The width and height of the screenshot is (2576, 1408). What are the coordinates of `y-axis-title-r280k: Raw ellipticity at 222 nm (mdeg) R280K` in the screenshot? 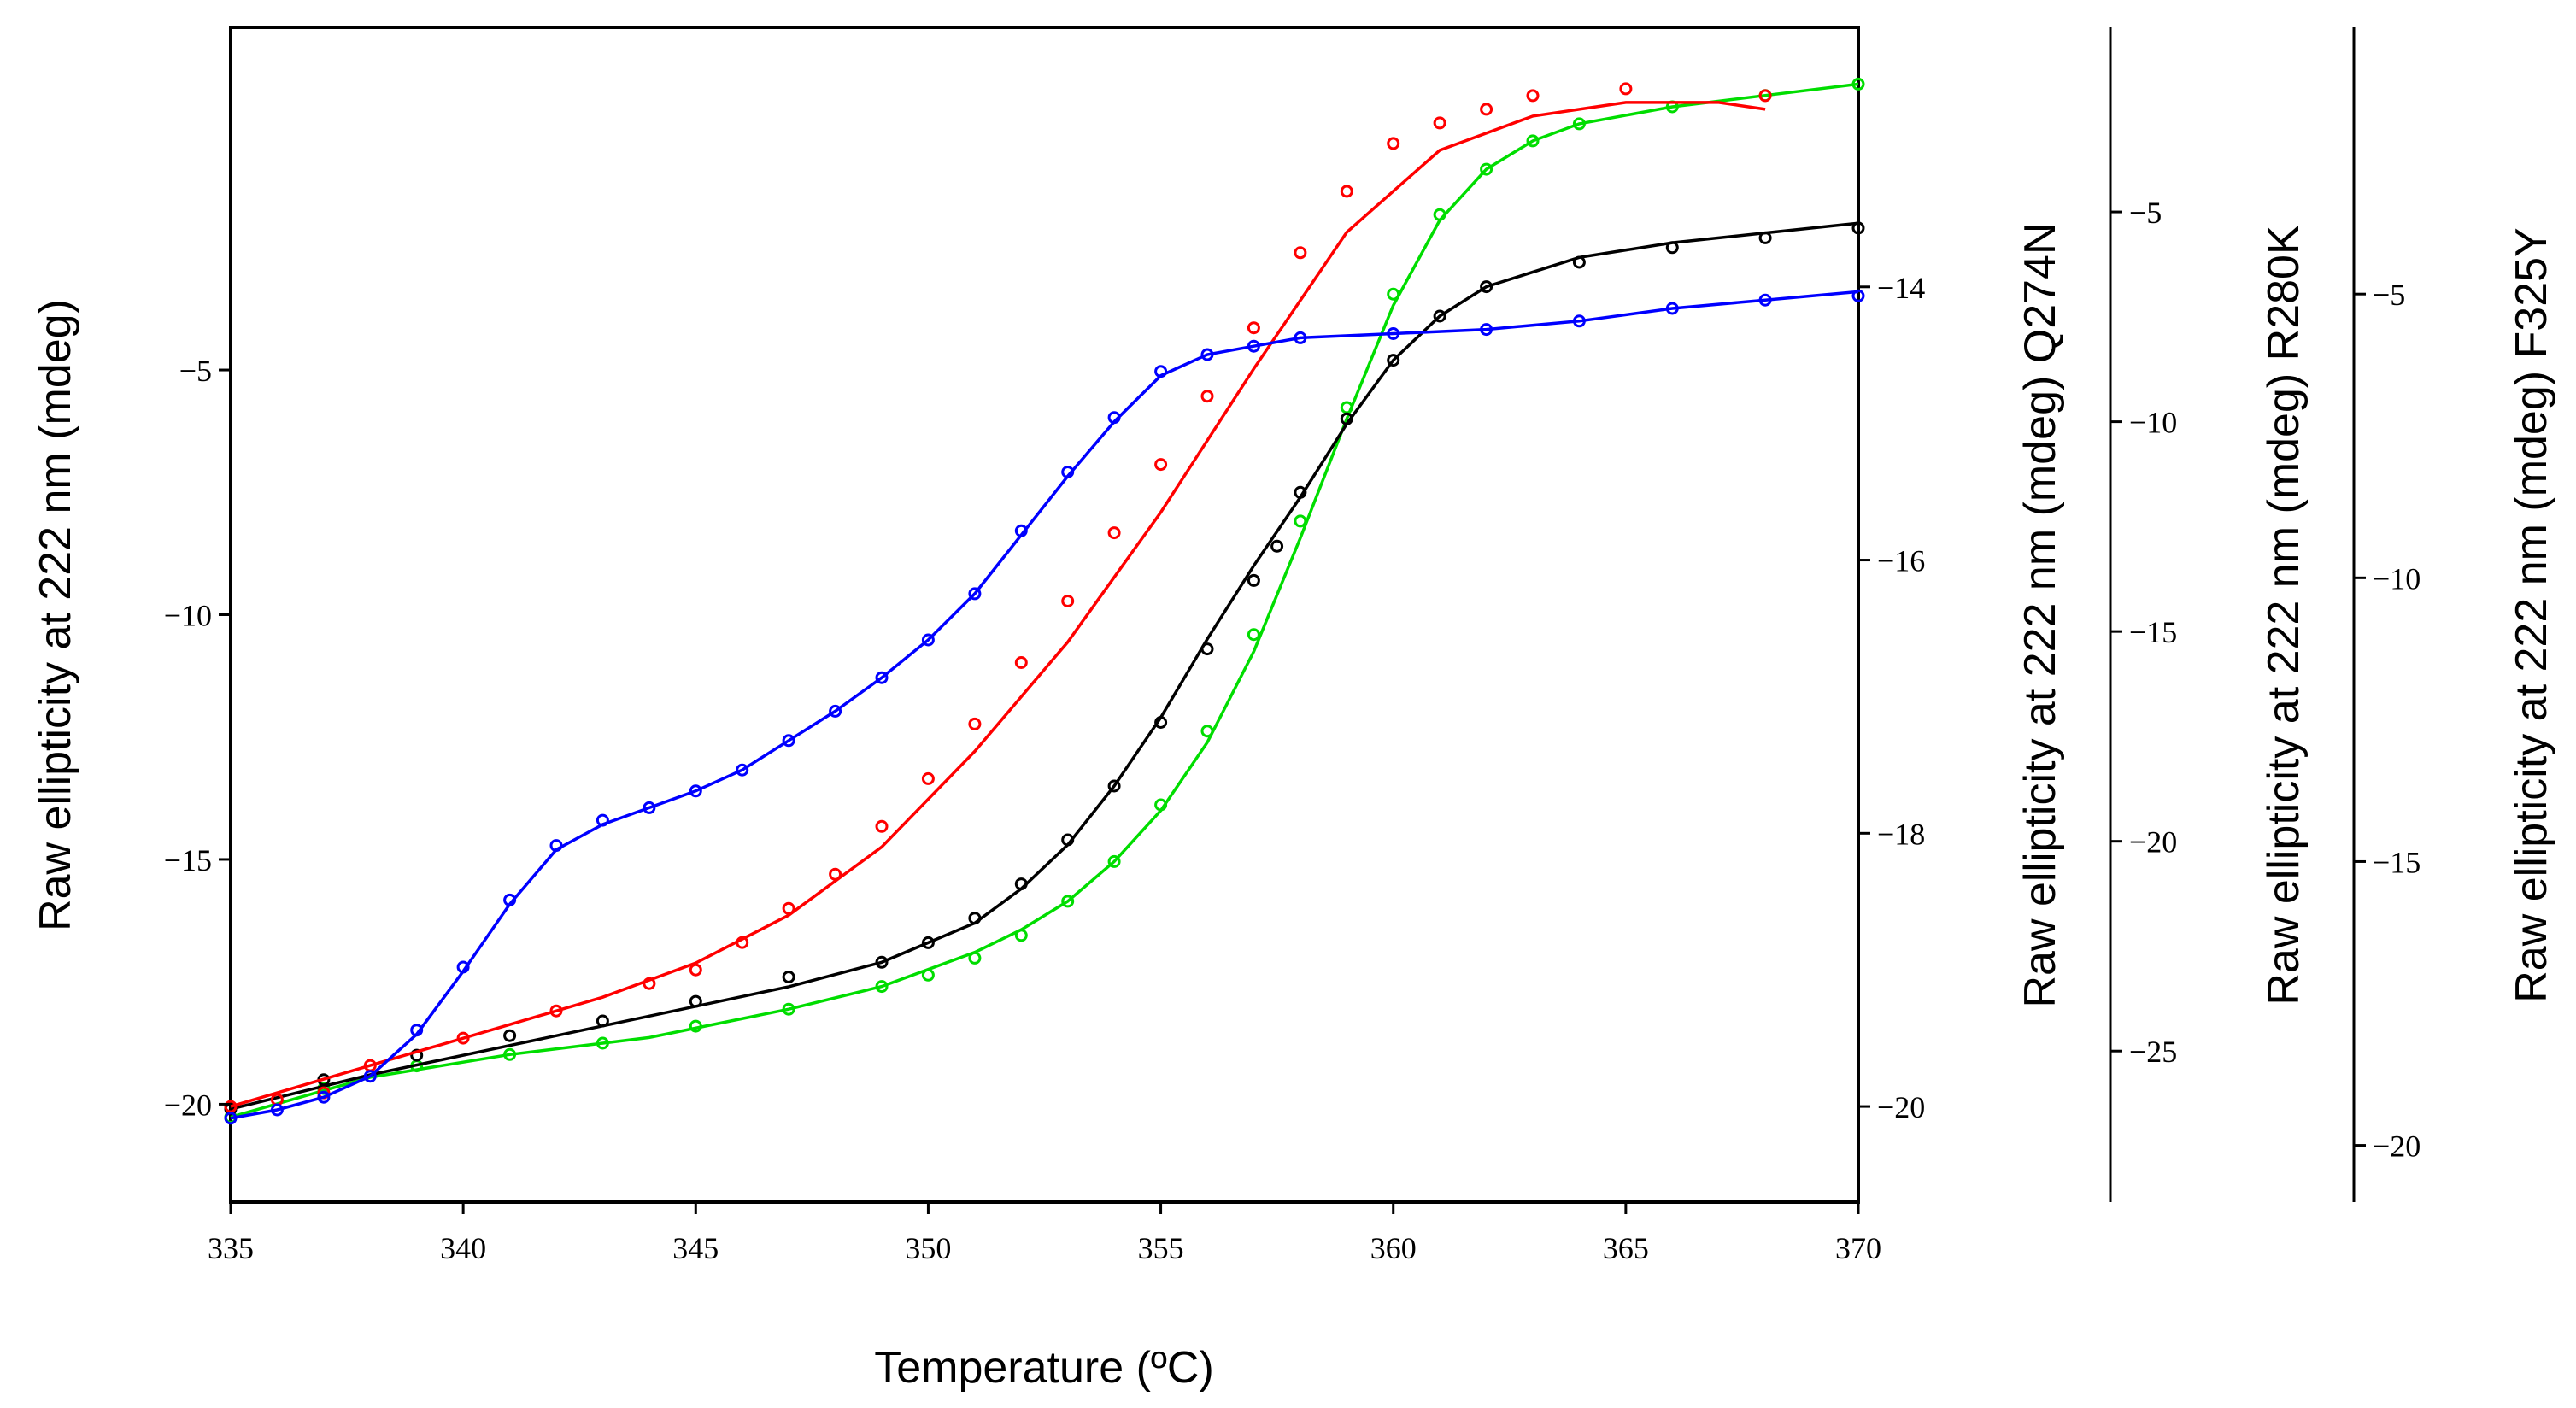 It's located at (2284, 615).